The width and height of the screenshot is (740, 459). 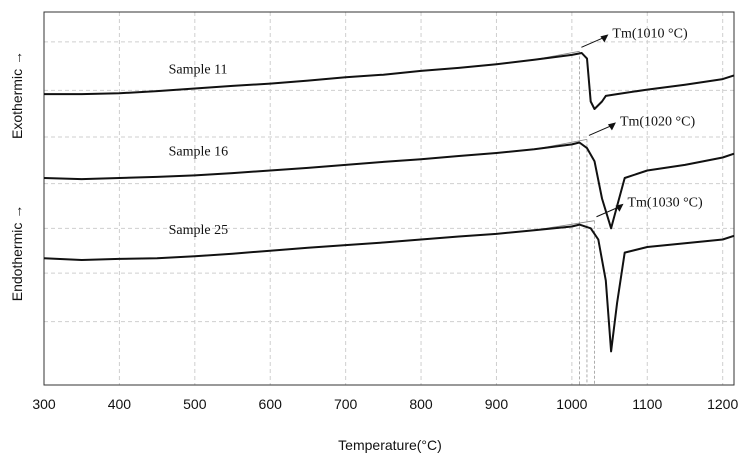 What do you see at coordinates (385, 404) in the screenshot?
I see `x-tick-labels: 300 400 500 600 700 800 900 1000 1100 1200` at bounding box center [385, 404].